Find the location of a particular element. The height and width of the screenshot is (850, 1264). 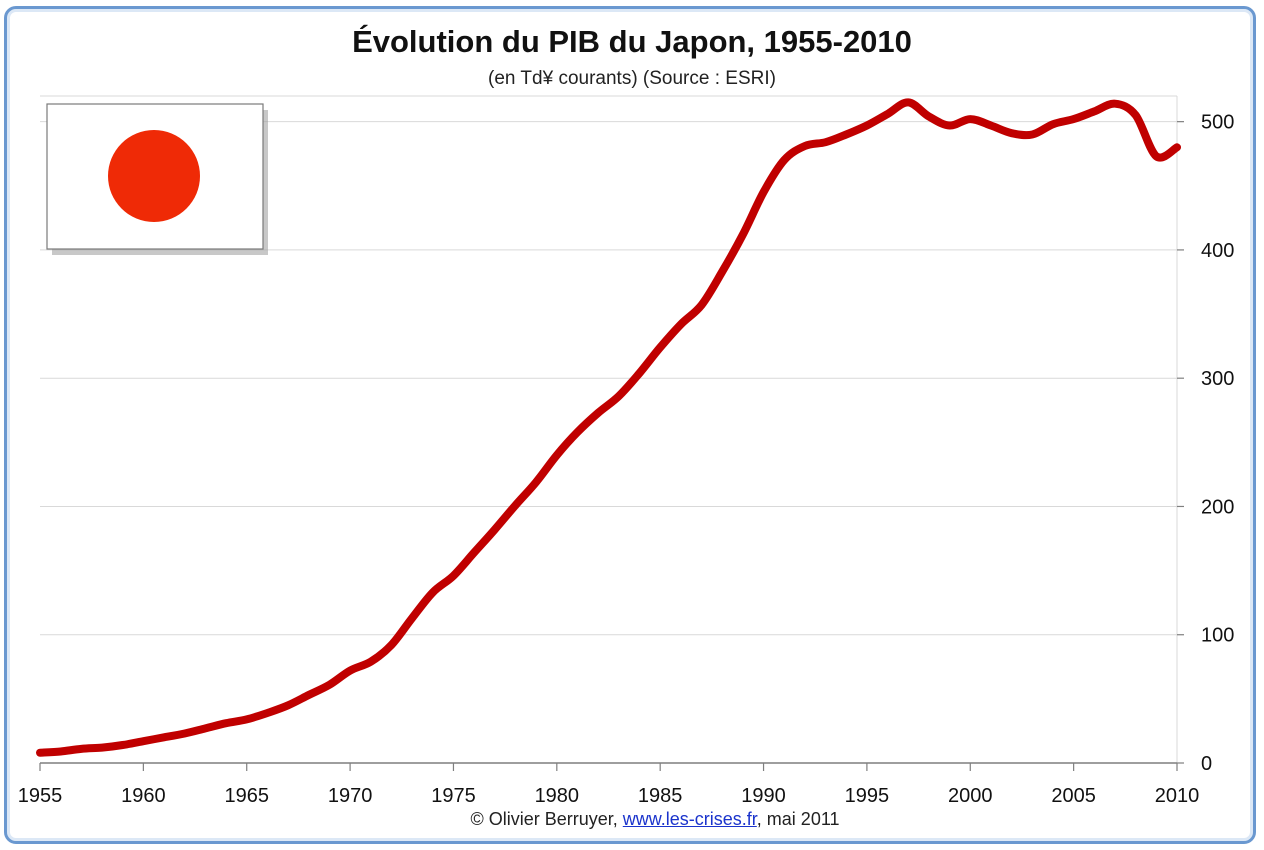

x-tick-label-1980: 1980 is located at coordinates (557, 796).